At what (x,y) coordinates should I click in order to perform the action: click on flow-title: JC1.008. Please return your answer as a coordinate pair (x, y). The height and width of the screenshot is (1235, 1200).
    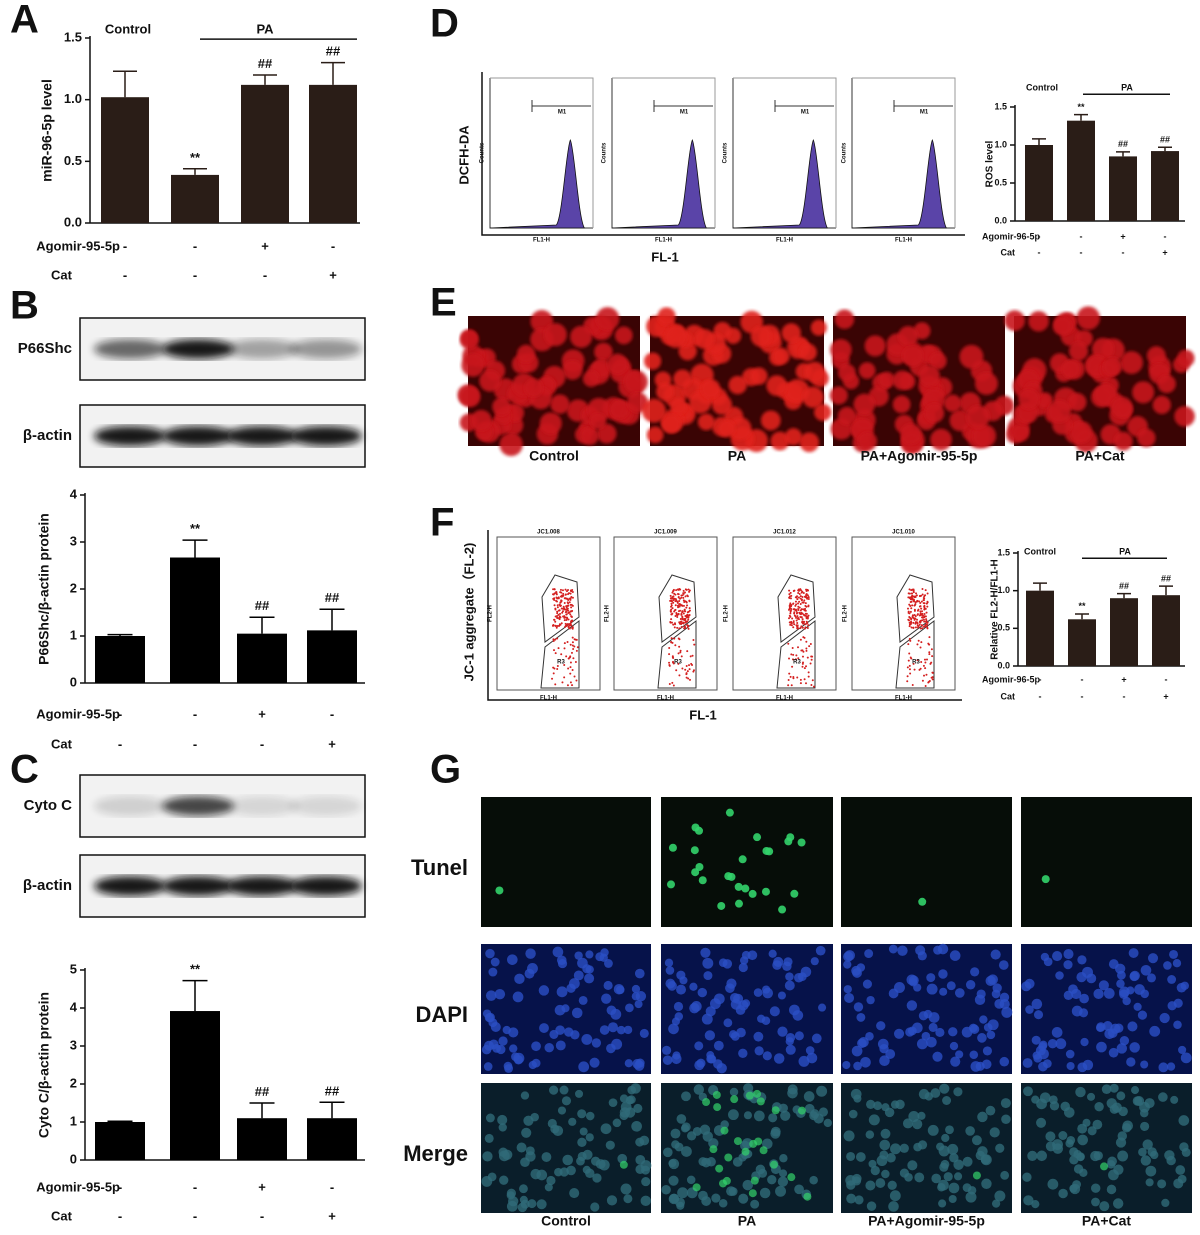
    Looking at the image, I should click on (548, 533).